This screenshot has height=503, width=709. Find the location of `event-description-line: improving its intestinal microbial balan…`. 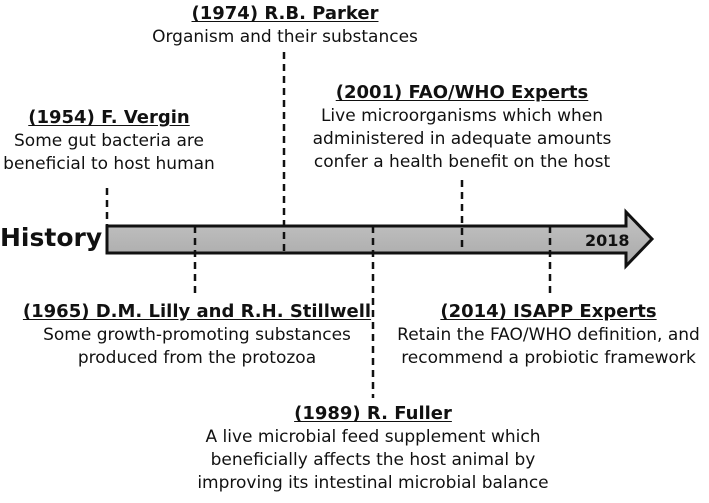

event-description-line: improving its intestinal microbial balan… is located at coordinates (373, 483).